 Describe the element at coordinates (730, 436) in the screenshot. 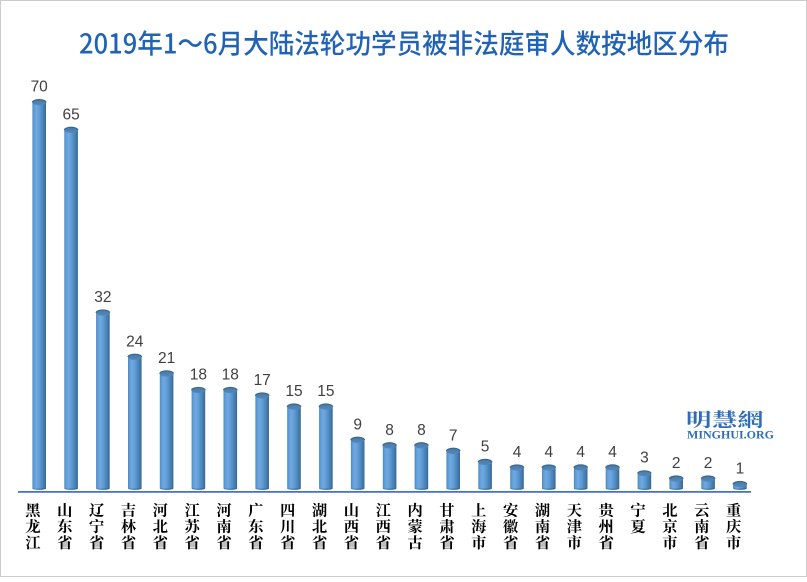

I see `svg-text: MINGHUI.ORG` at that location.